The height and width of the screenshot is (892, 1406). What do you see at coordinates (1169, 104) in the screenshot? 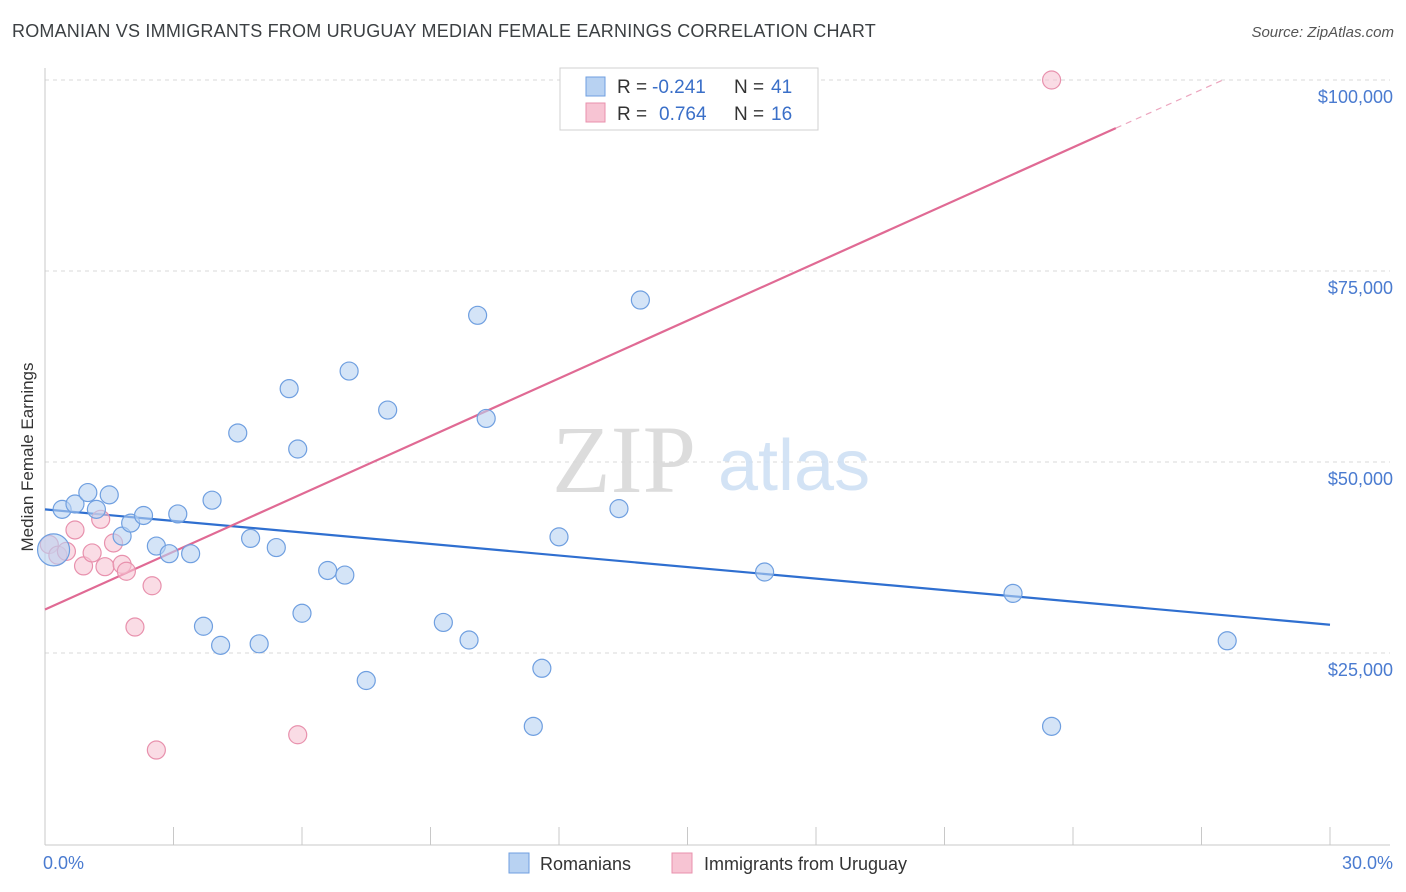
I see `trend-line-uruguay-extension` at bounding box center [1169, 104].